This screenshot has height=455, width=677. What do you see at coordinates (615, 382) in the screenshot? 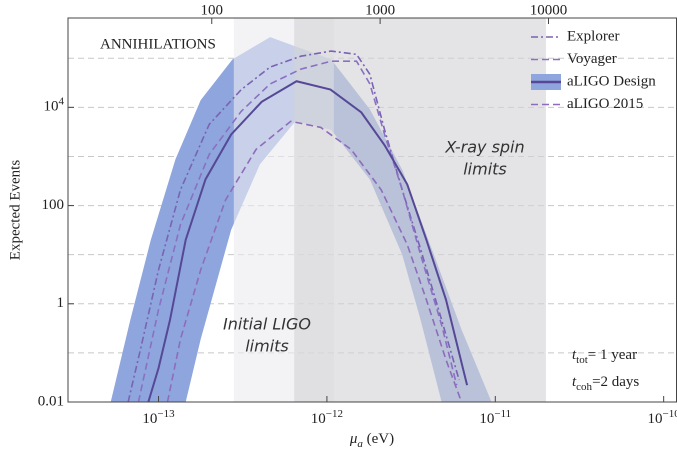
I see `ann-rest: =2 days` at bounding box center [615, 382].